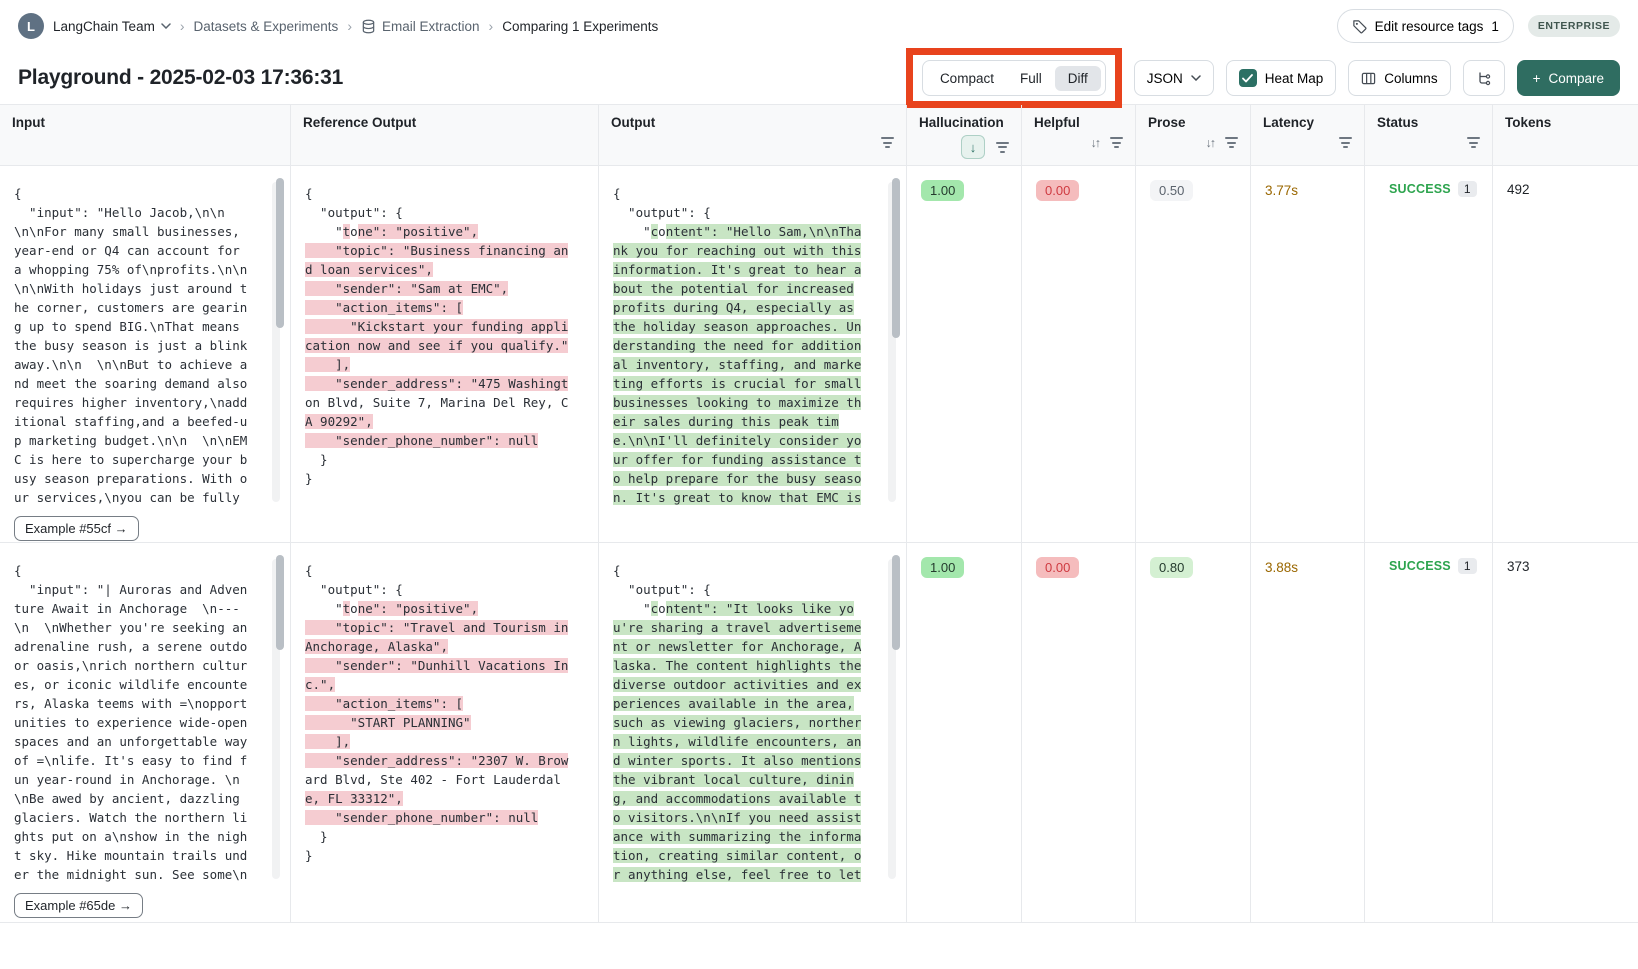 This screenshot has width=1638, height=969. Describe the element at coordinates (392, 231) in the screenshot. I see `code-line: "tone": "positive",` at that location.